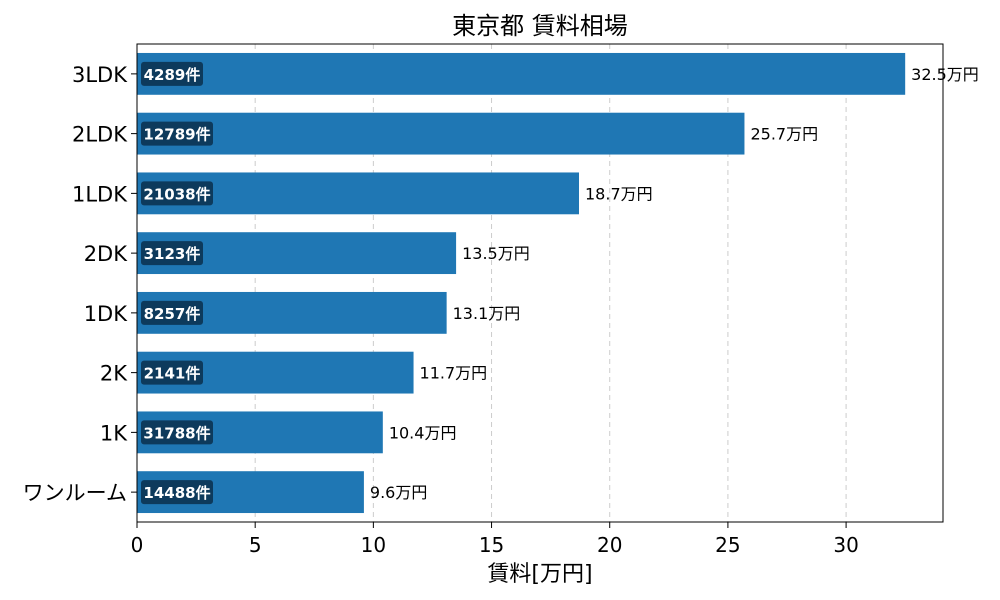  Describe the element at coordinates (540, 26) in the screenshot. I see `chart-title: 東京都 賃料相場` at that location.